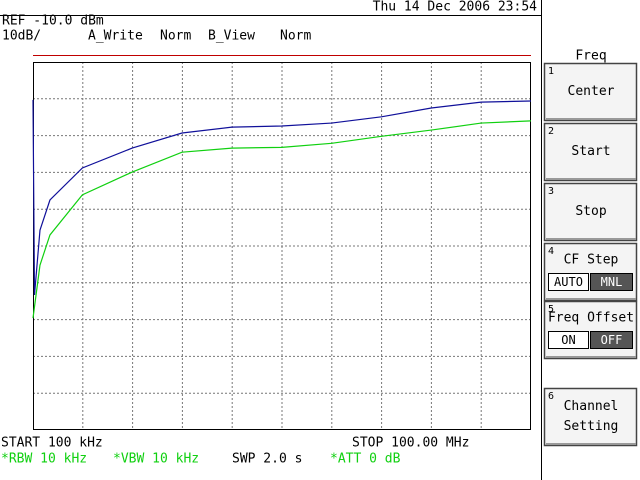 The image size is (640, 480). I want to click on option-label: AUTO, so click(568, 282).